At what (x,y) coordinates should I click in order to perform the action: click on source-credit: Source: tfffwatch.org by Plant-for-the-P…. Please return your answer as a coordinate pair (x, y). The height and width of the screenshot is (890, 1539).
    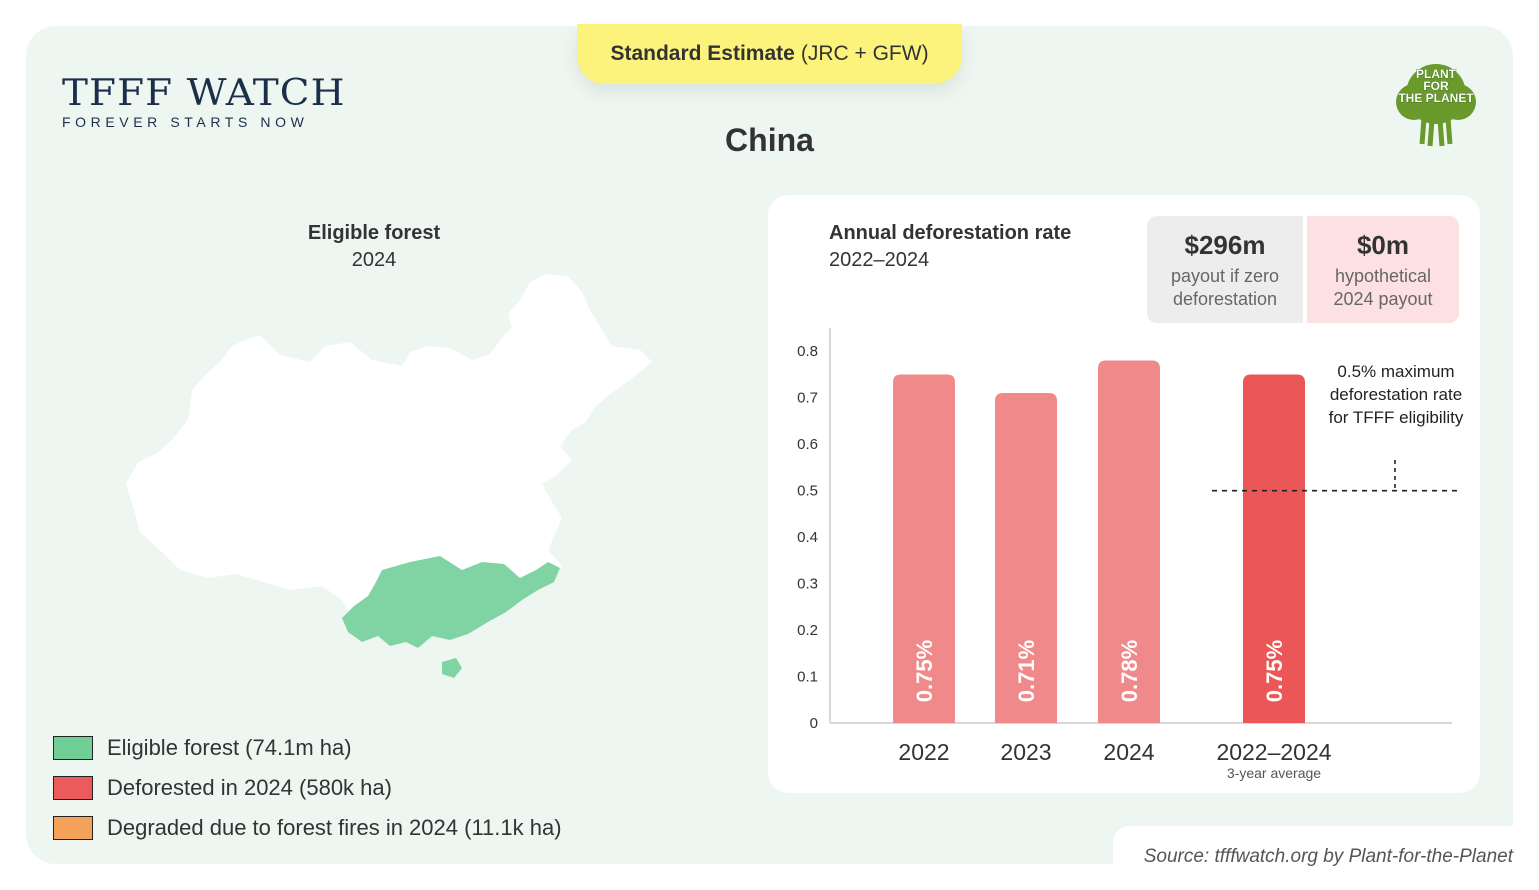
    Looking at the image, I should click on (1328, 856).